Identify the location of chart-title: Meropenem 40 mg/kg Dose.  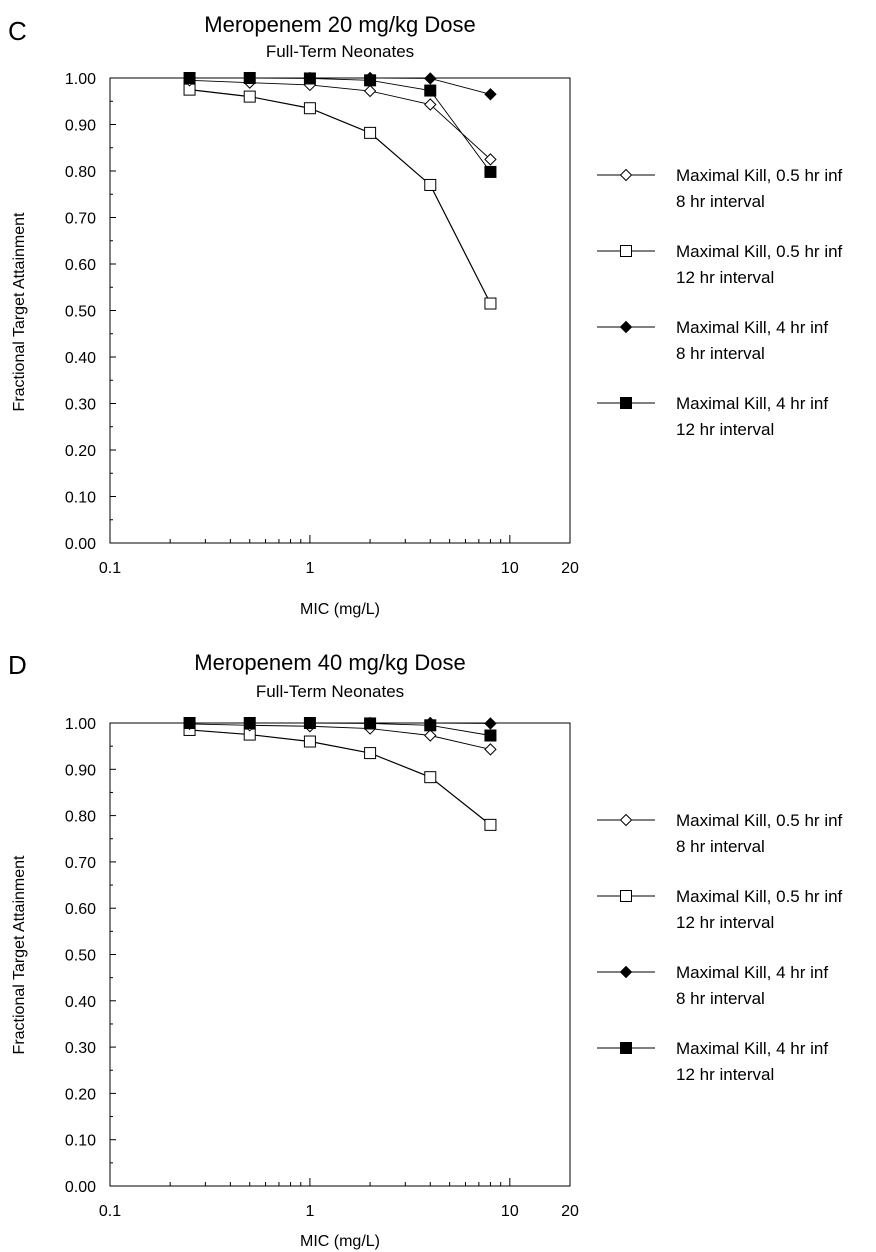
(329, 662).